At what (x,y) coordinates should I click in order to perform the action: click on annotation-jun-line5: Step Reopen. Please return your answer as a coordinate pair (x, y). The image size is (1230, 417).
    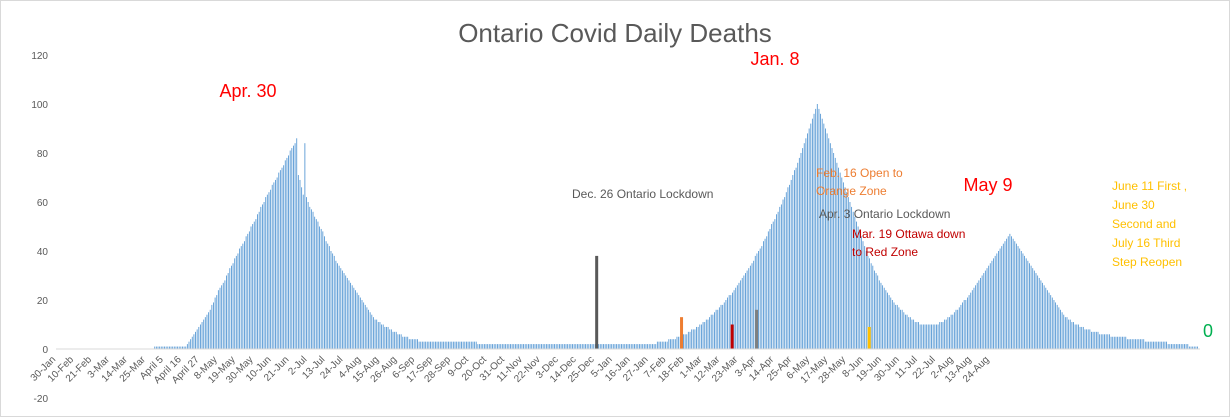
    Looking at the image, I should click on (1147, 262).